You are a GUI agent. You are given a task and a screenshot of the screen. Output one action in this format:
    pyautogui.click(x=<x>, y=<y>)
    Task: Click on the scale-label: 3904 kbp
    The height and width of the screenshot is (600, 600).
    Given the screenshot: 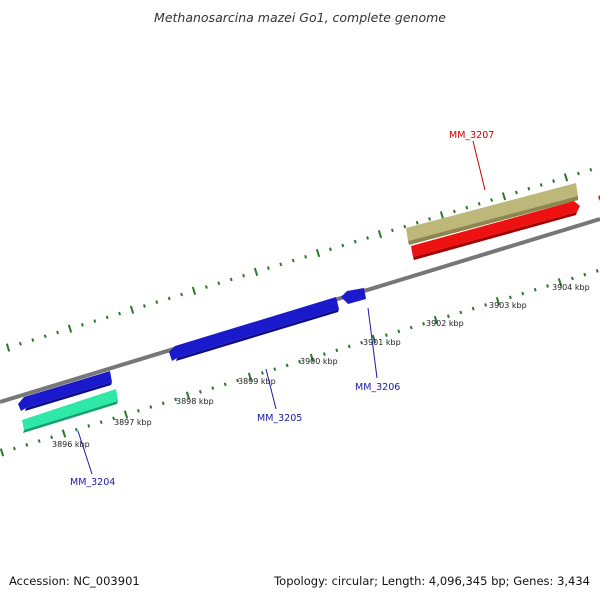 What is the action you would take?
    pyautogui.click(x=571, y=287)
    